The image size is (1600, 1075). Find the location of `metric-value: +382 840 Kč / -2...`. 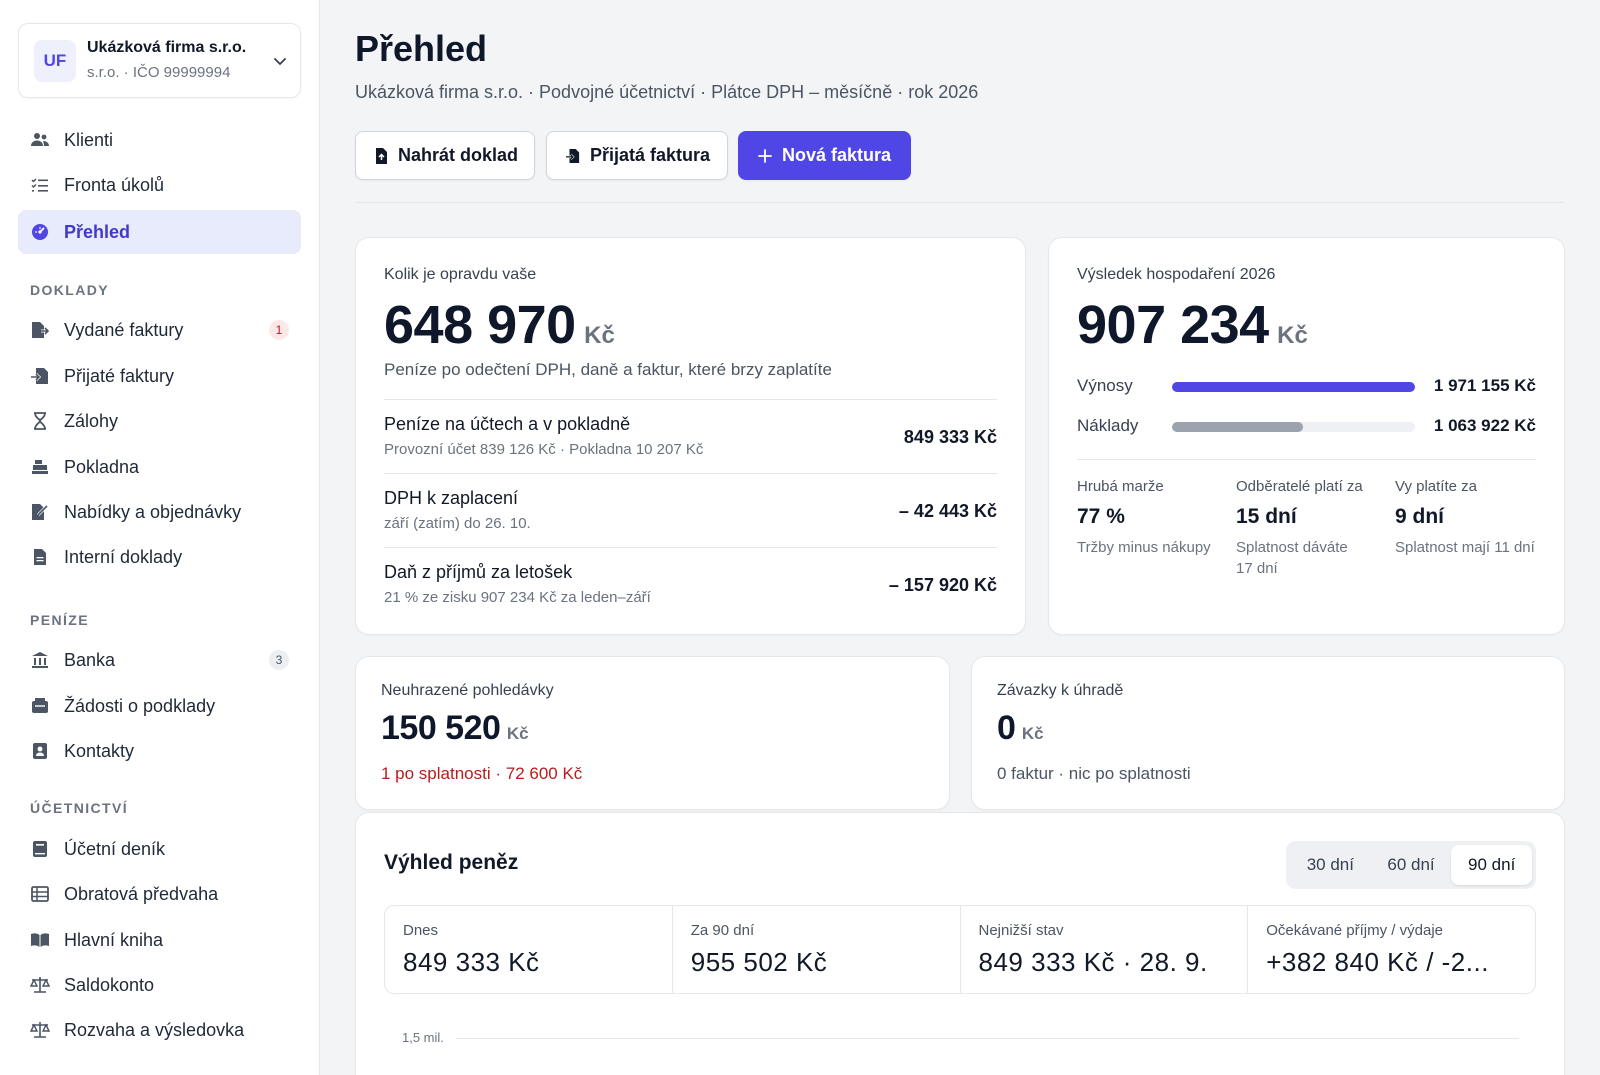

metric-value: +382 840 Kč / -2... is located at coordinates (1377, 962).